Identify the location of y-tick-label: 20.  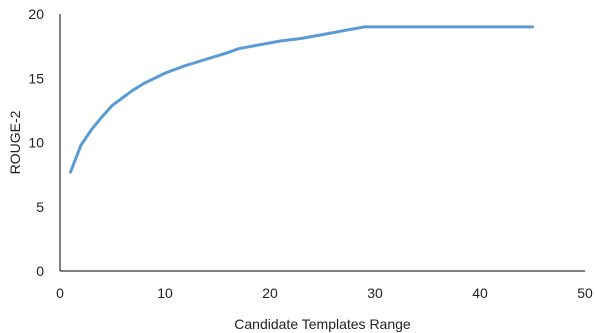
(36, 14).